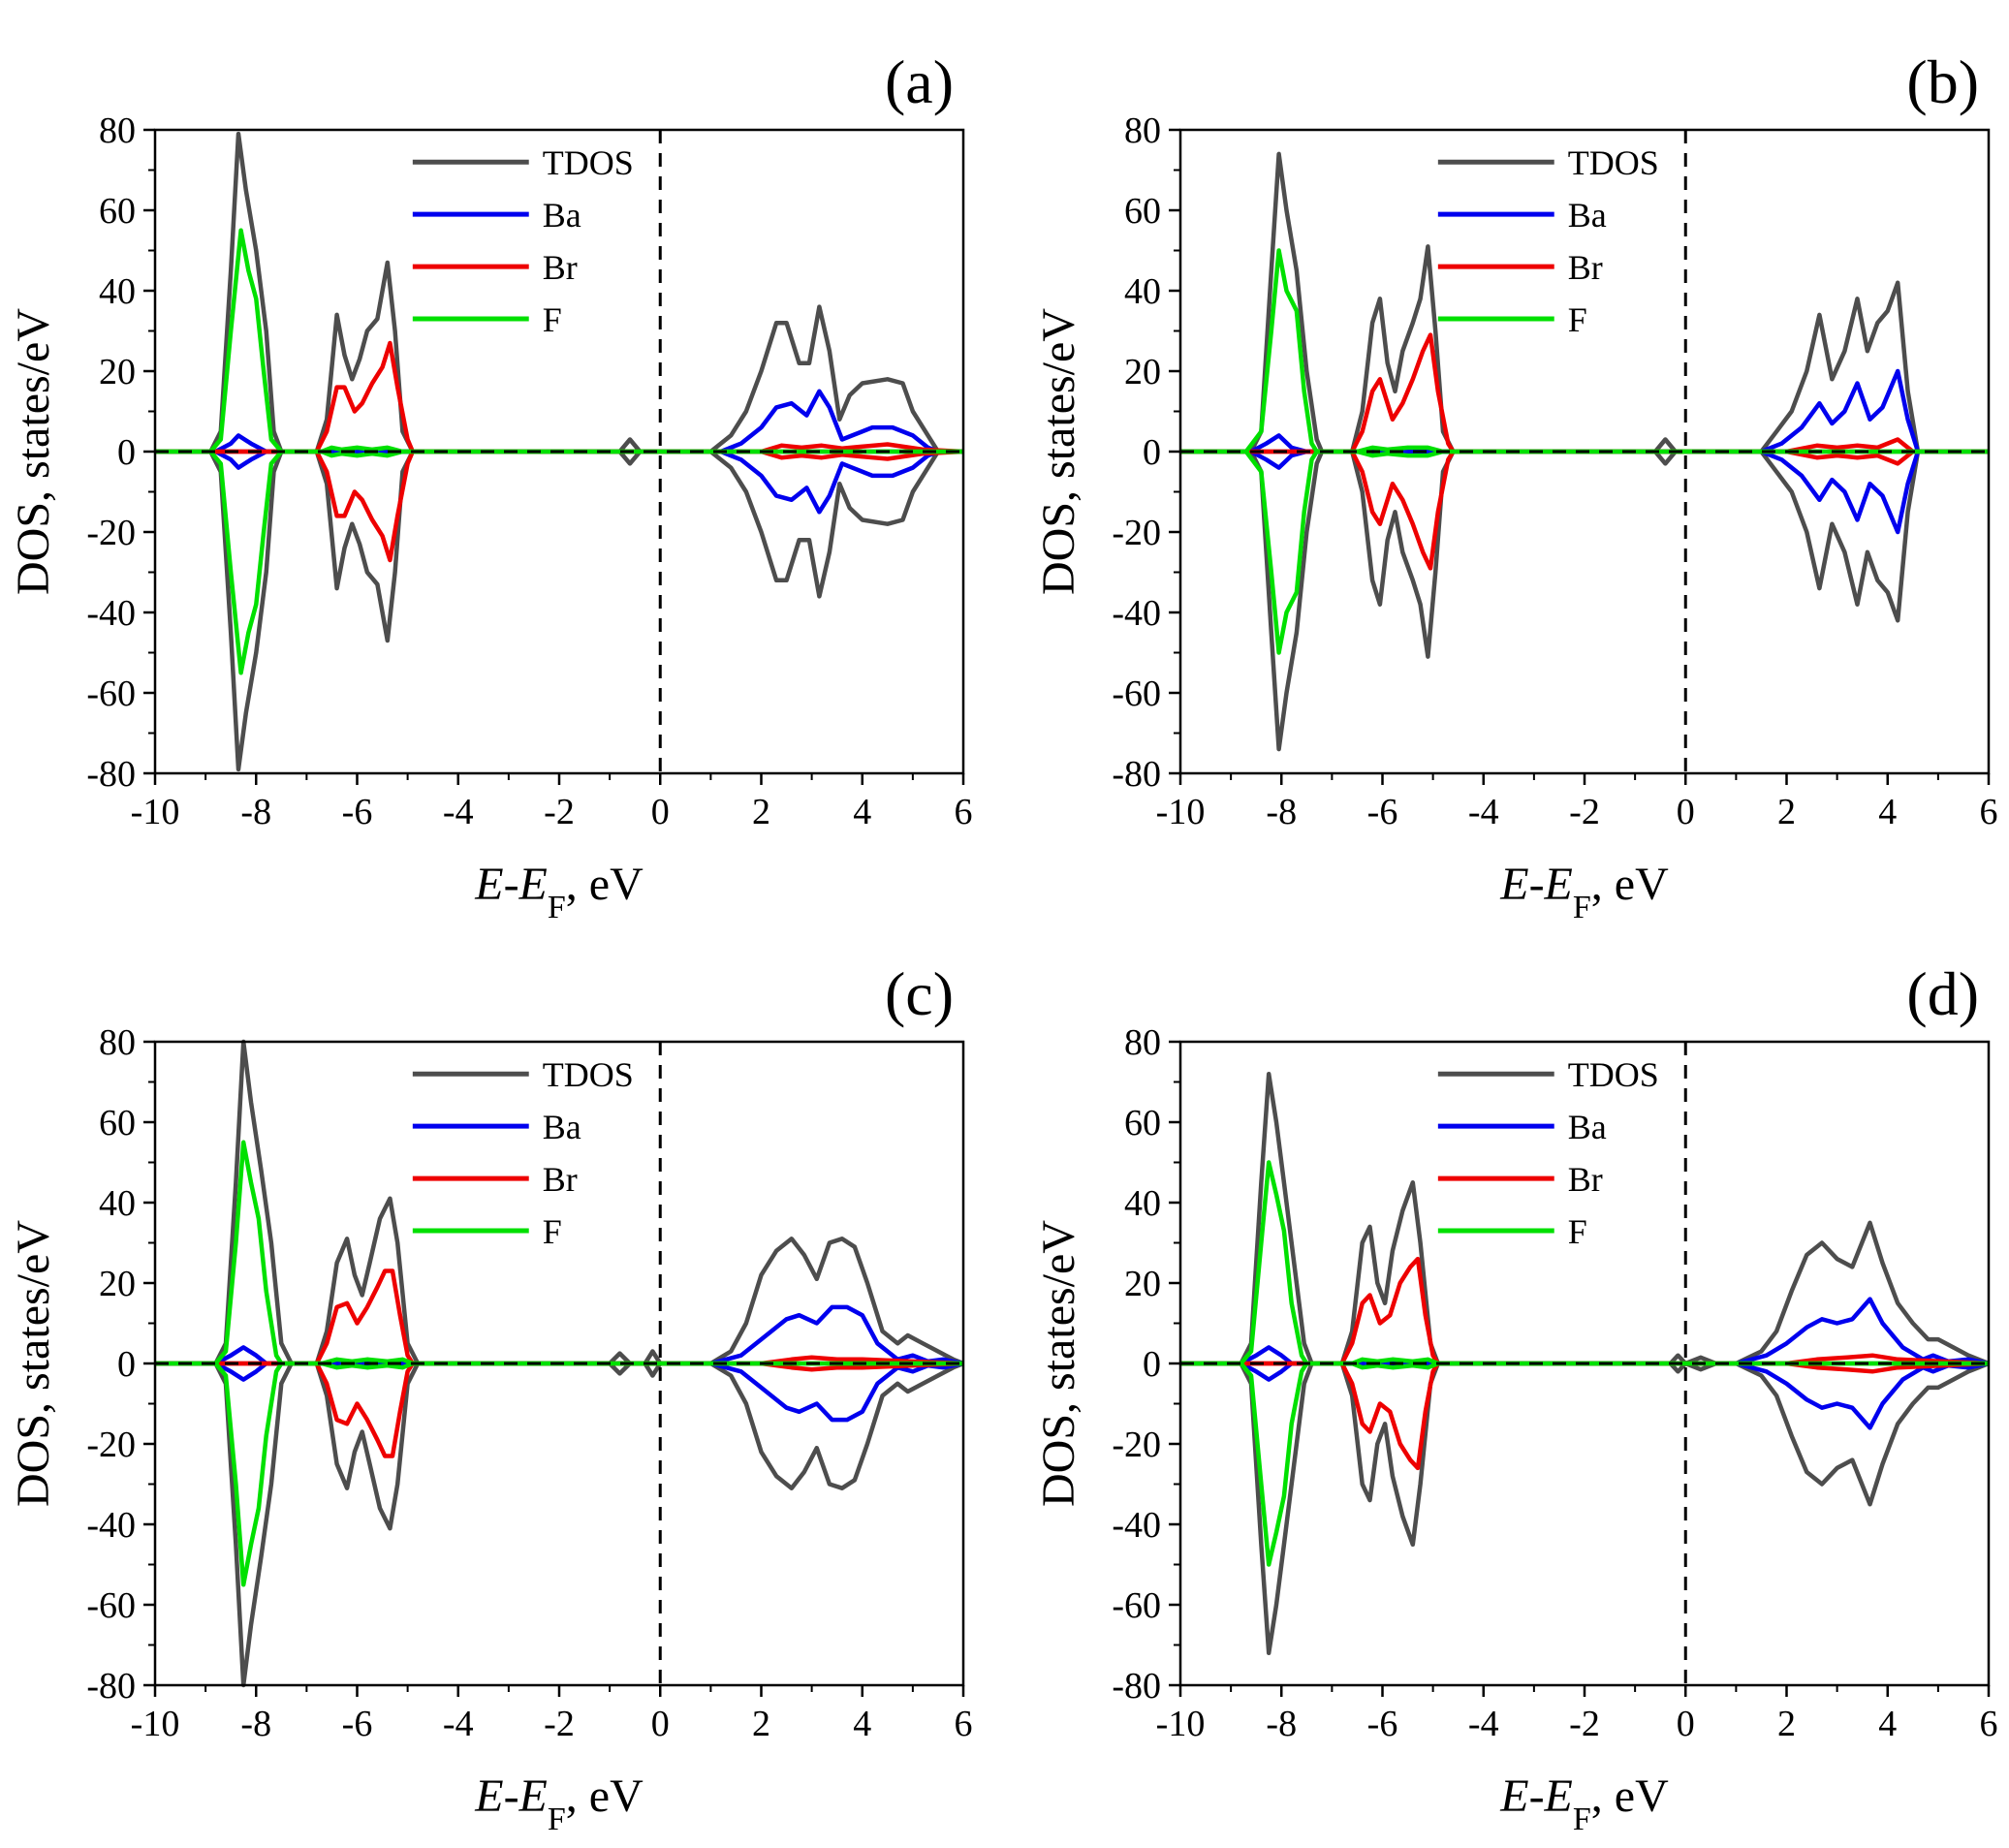 The width and height of the screenshot is (2009, 1848). Describe the element at coordinates (1483, 1724) in the screenshot. I see `x-tick-label: -4` at that location.